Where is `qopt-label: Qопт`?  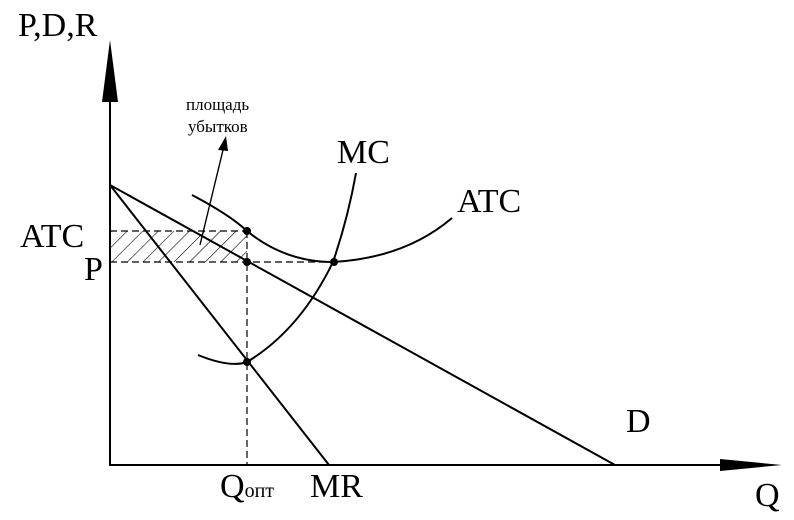
qopt-label: Qопт is located at coordinates (247, 486).